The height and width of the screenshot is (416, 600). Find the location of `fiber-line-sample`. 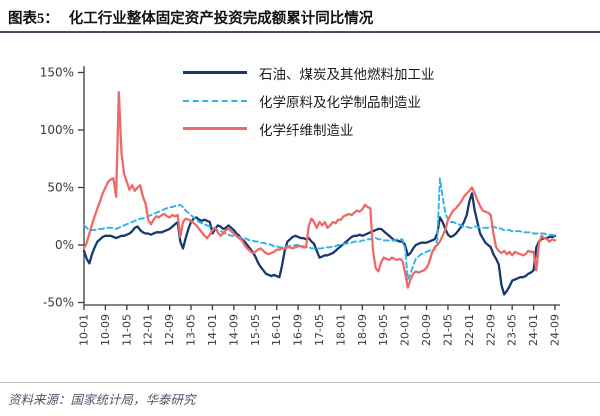

fiber-line-sample is located at coordinates (215, 128).